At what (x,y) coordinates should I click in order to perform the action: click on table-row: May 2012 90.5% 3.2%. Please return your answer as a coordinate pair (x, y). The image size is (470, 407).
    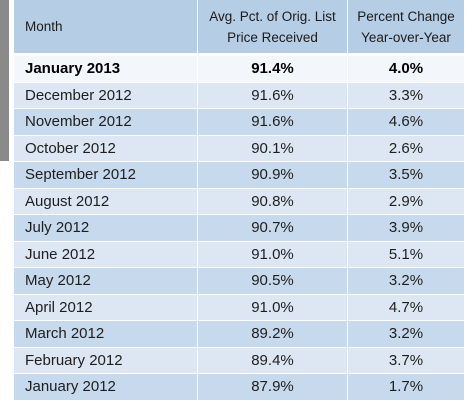
    Looking at the image, I should click on (239, 281).